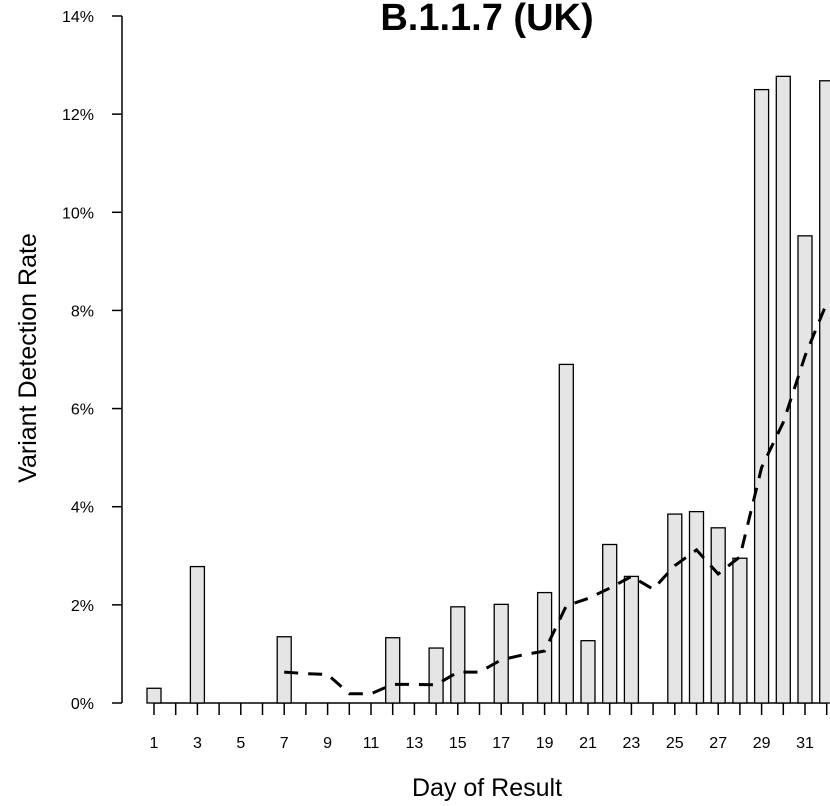  What do you see at coordinates (197, 743) in the screenshot?
I see `x-tick-label: 3` at bounding box center [197, 743].